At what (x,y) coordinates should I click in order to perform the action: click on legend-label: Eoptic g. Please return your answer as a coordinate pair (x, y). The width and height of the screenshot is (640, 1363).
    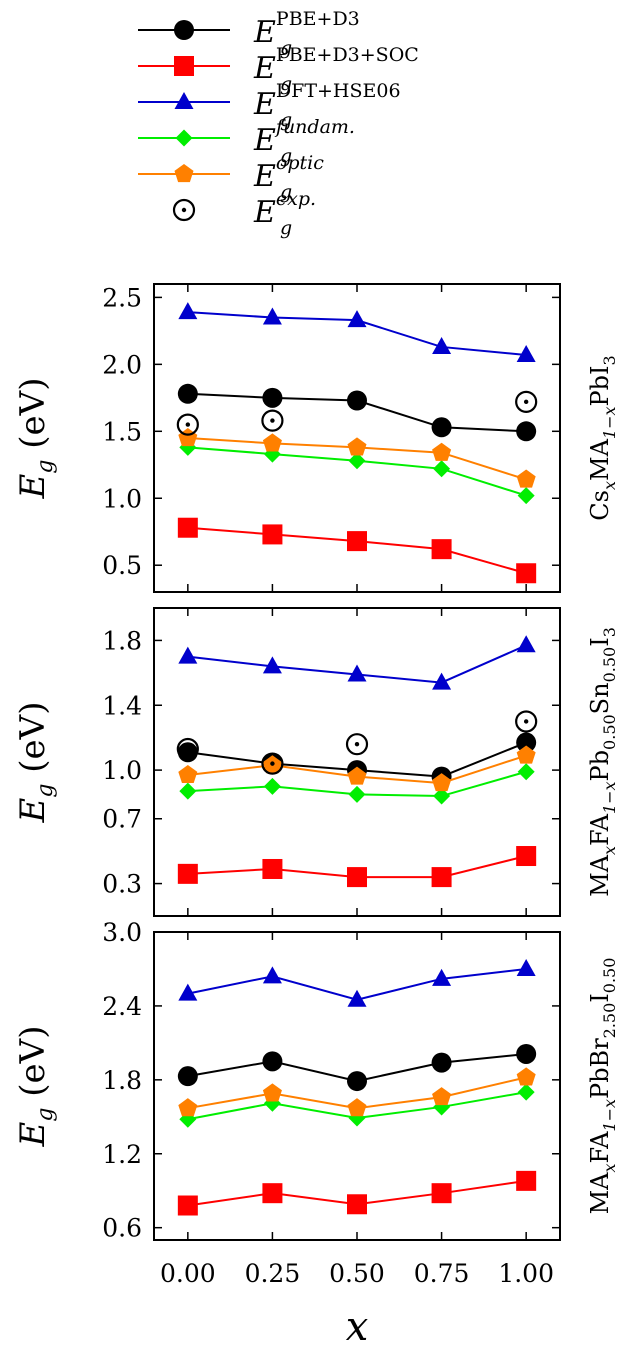
    Looking at the image, I should click on (288, 177).